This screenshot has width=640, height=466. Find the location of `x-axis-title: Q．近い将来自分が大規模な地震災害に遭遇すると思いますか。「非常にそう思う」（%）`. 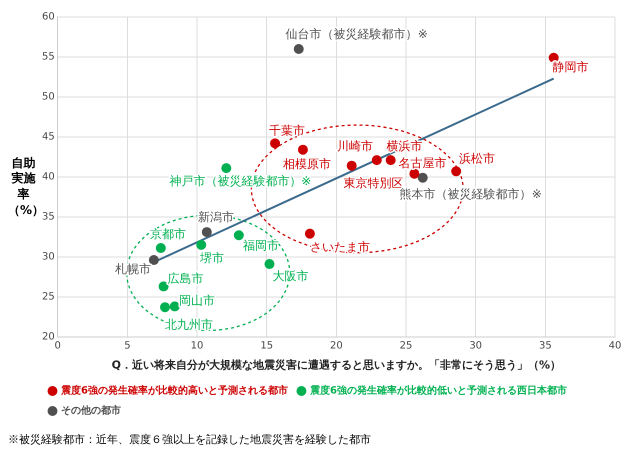

x-axis-title: Q．近い将来自分が大規模な地震災害に遭遇すると思いますか。「非常にそう思う」（%） is located at coordinates (337, 365).